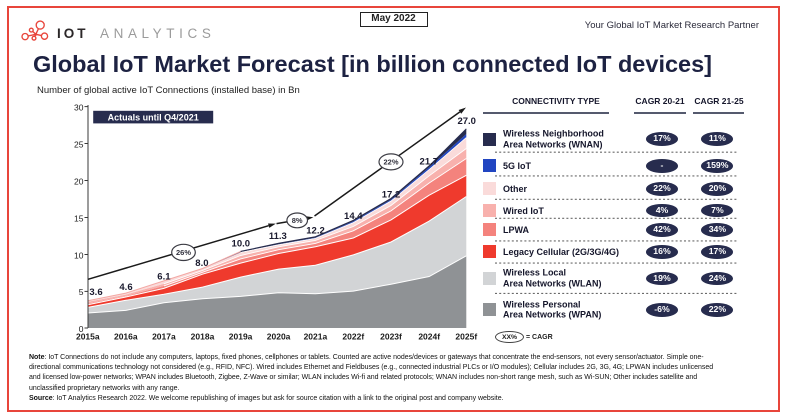  I want to click on svg-text: 26%, so click(183, 252).